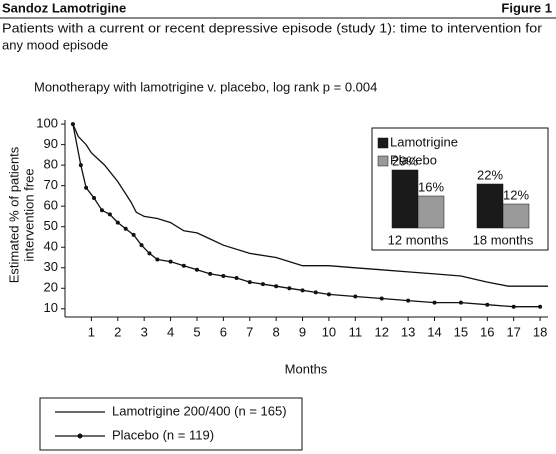 The image size is (556, 454). Describe the element at coordinates (424, 141) in the screenshot. I see `legend-label: Lamotrigine` at that location.